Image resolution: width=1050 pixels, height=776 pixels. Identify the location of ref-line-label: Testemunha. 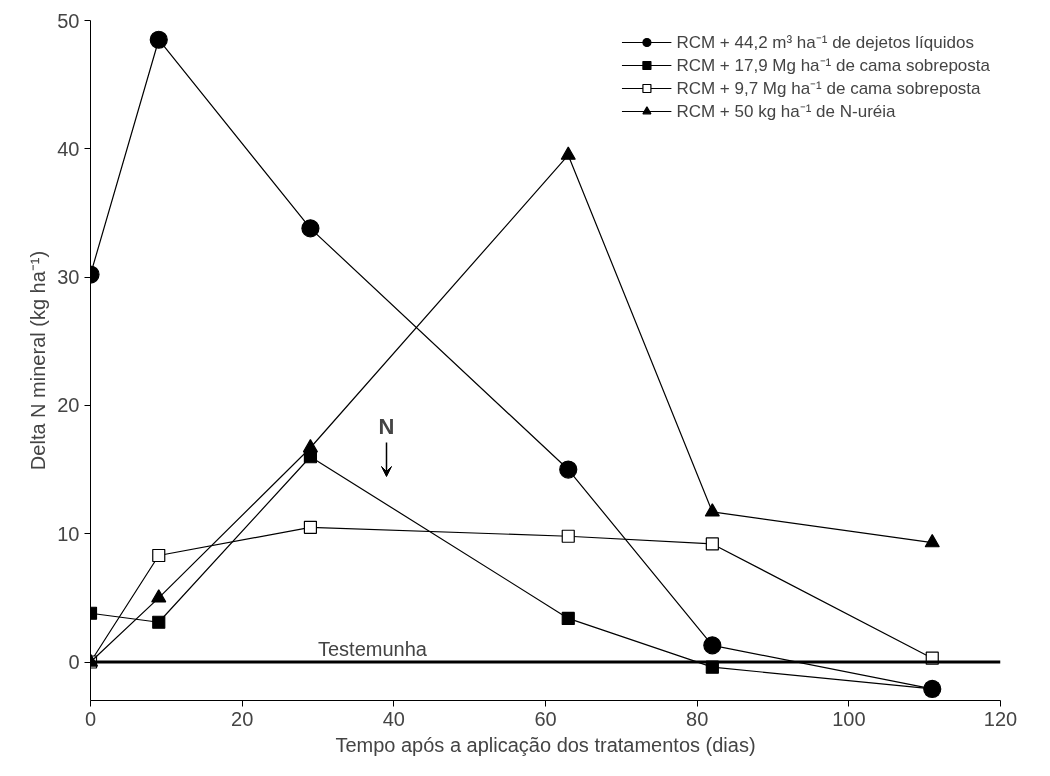
(373, 649).